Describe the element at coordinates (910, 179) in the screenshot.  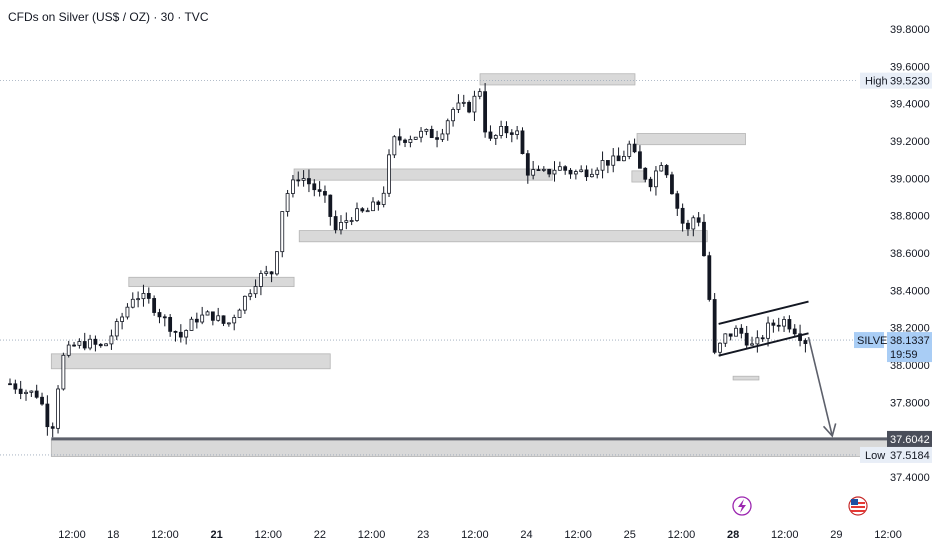
I see `y-tick-label: 39.0000` at that location.